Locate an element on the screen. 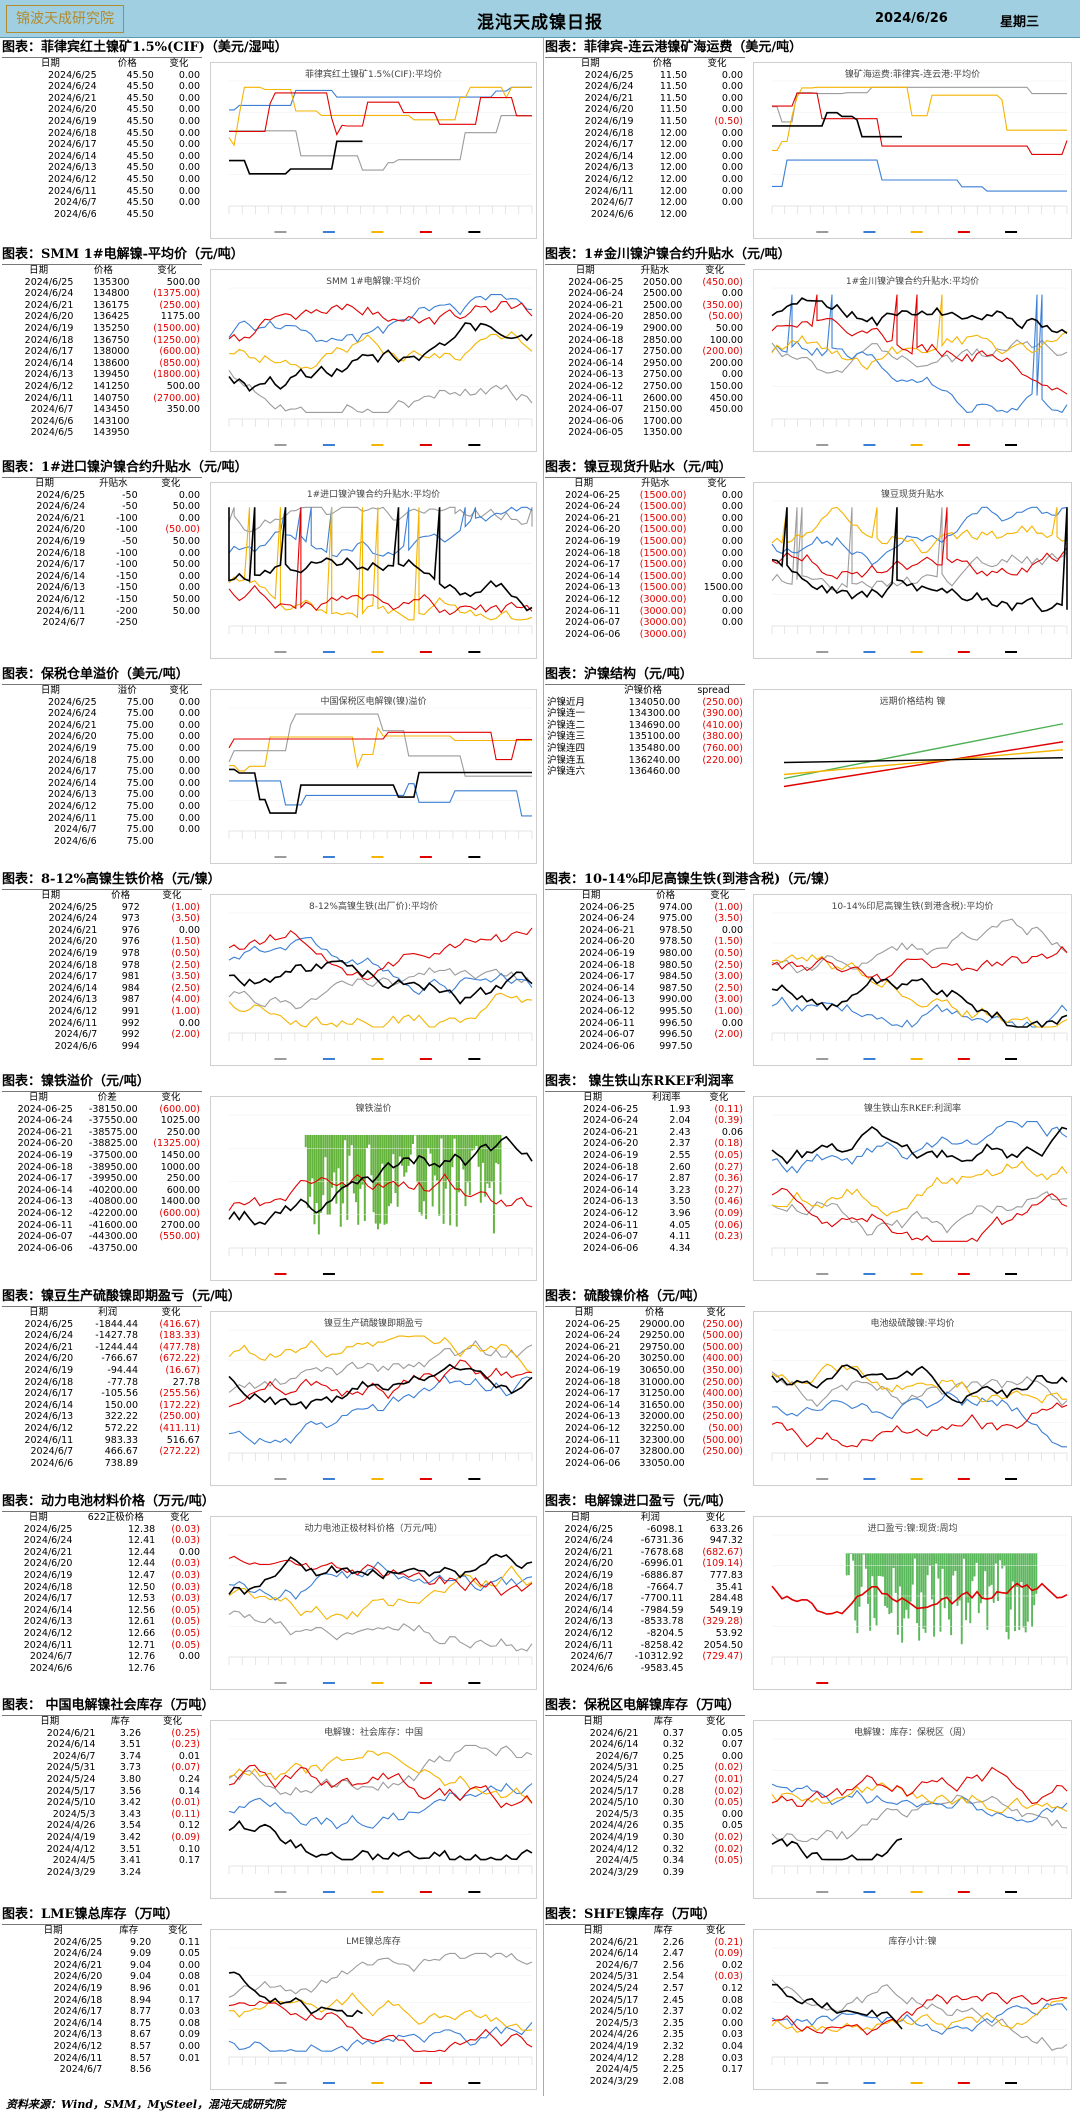  table-row: 2024/6/14 0.32 0.07 is located at coordinates (645, 1745).